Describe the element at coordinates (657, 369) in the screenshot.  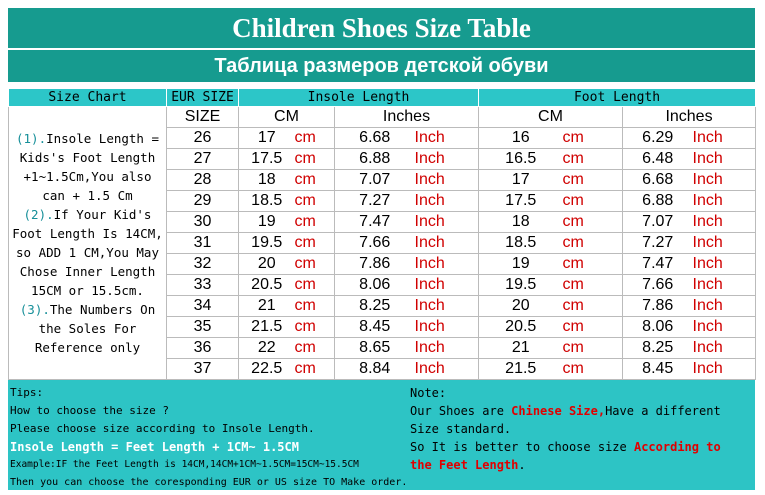
I see `measure-value: 8.45` at that location.